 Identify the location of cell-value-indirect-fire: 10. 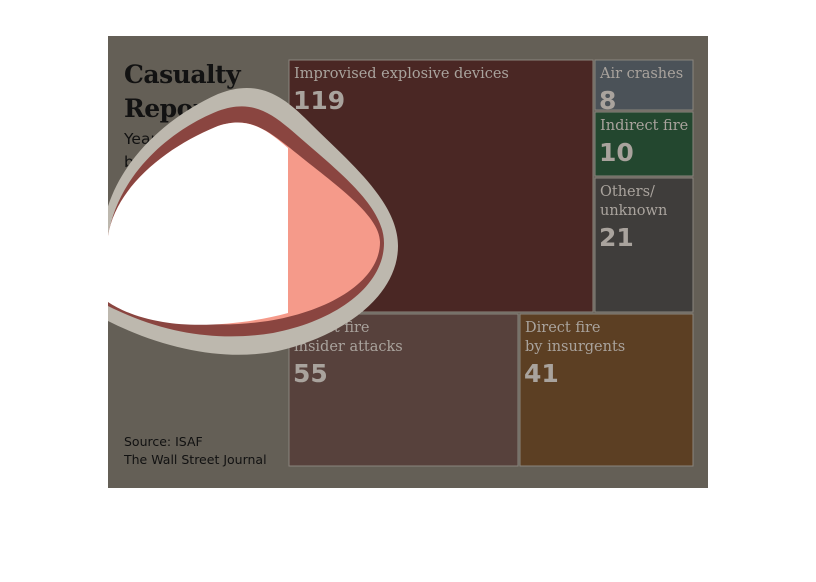
(616, 152).